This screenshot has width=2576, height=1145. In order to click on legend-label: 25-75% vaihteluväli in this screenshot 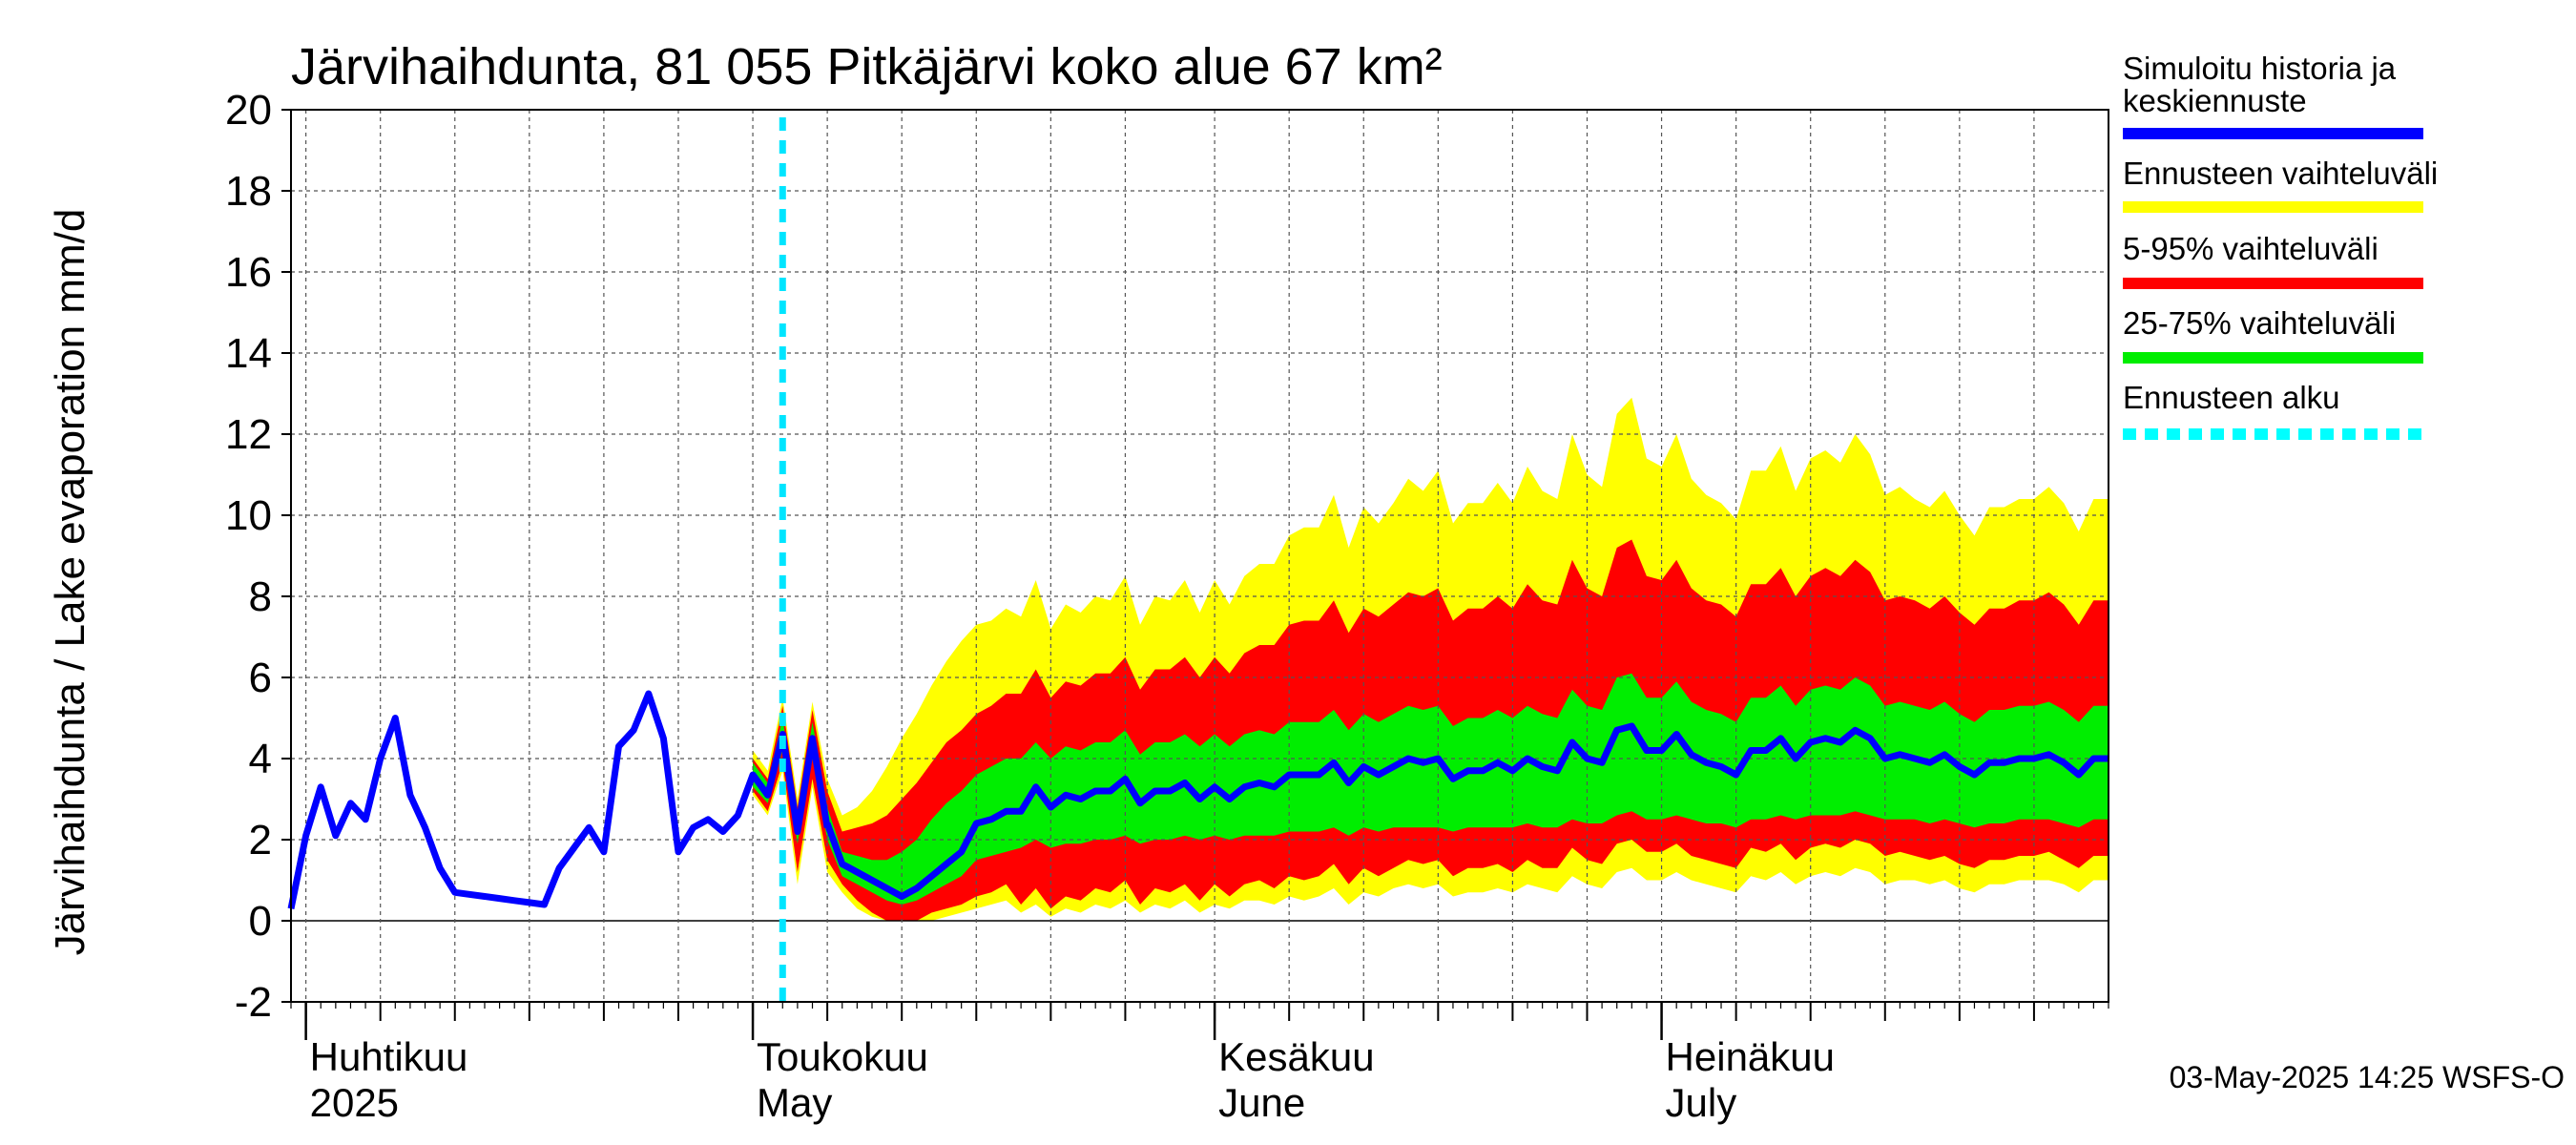, I will do `click(2259, 323)`.